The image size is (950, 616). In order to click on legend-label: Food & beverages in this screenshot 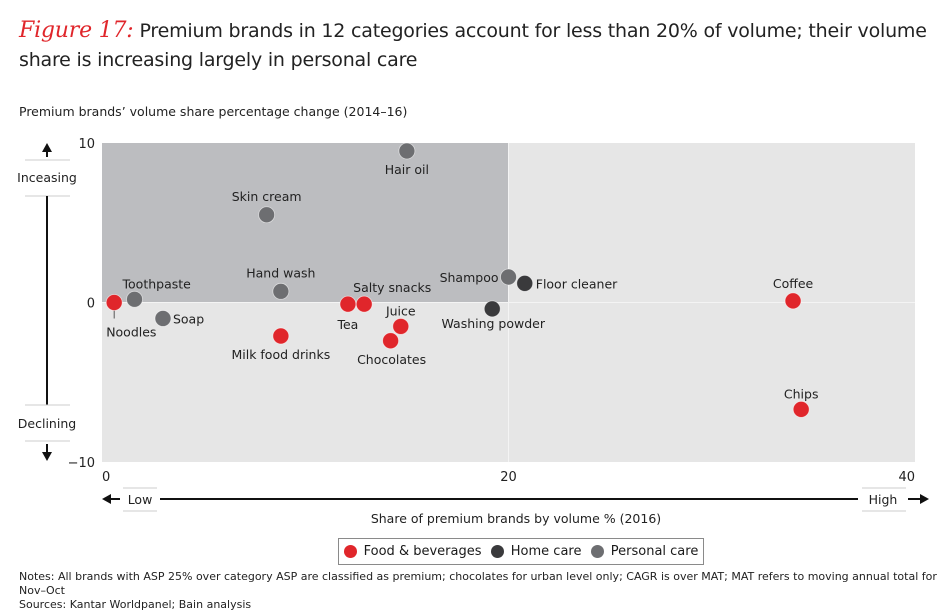, I will do `click(422, 551)`.